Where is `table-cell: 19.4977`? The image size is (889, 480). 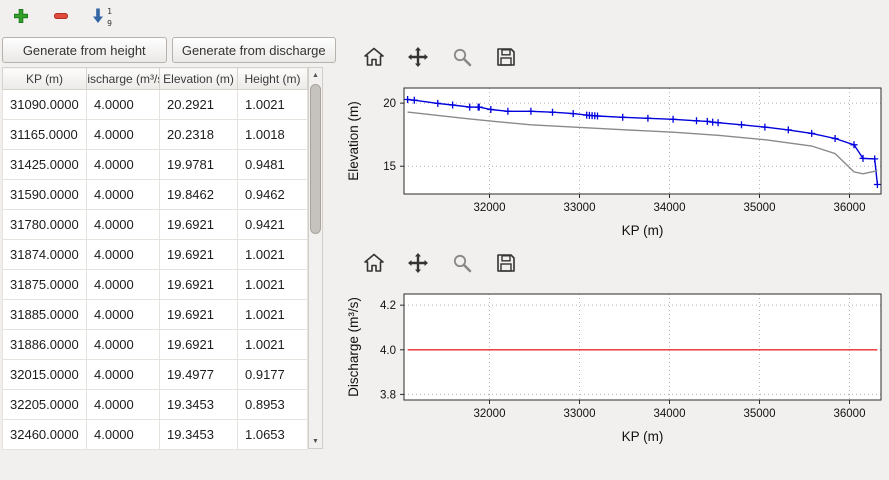 table-cell: 19.4977 is located at coordinates (198, 374).